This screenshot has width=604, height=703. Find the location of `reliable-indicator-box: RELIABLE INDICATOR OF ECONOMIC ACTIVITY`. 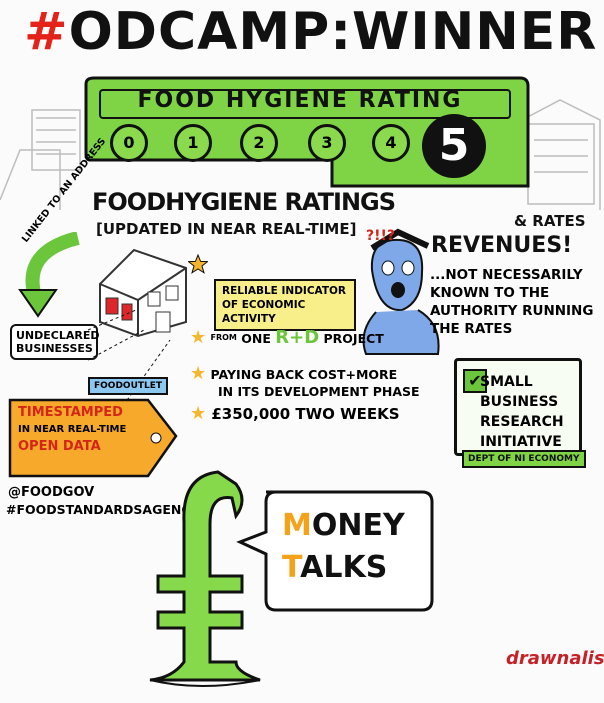

reliable-indicator-box: RELIABLE INDICATOR OF ECONOMIC ACTIVITY is located at coordinates (285, 305).